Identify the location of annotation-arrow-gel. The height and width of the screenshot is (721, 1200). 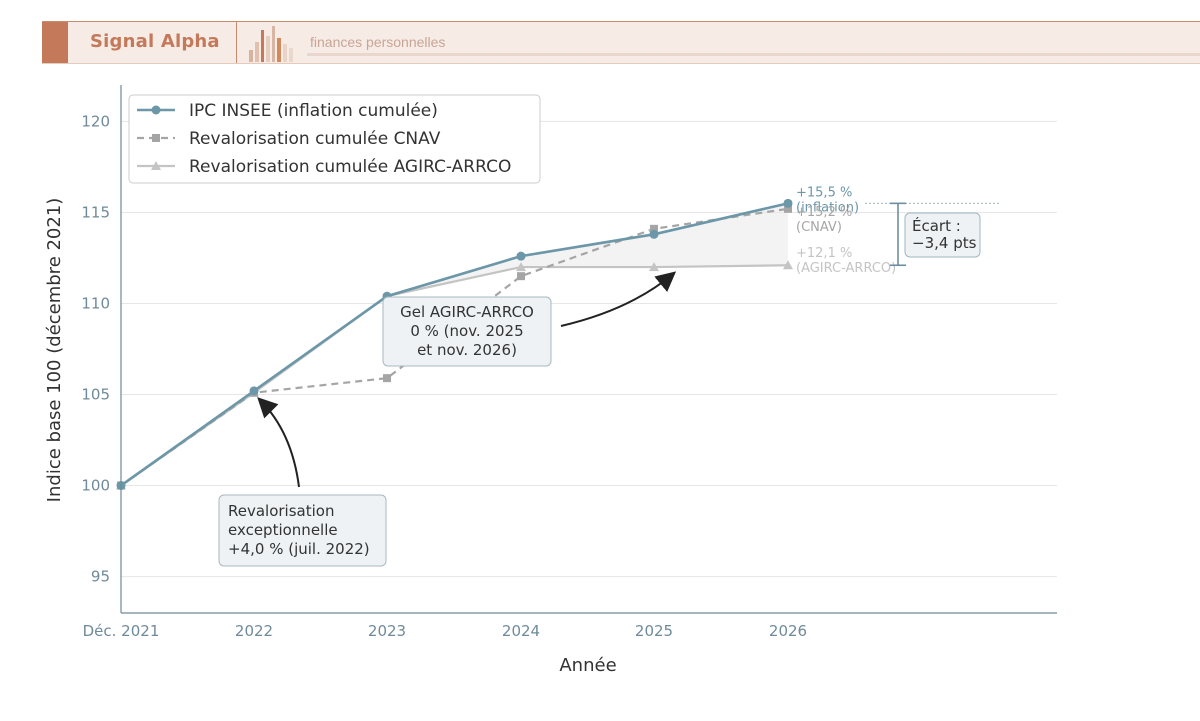
(618, 299).